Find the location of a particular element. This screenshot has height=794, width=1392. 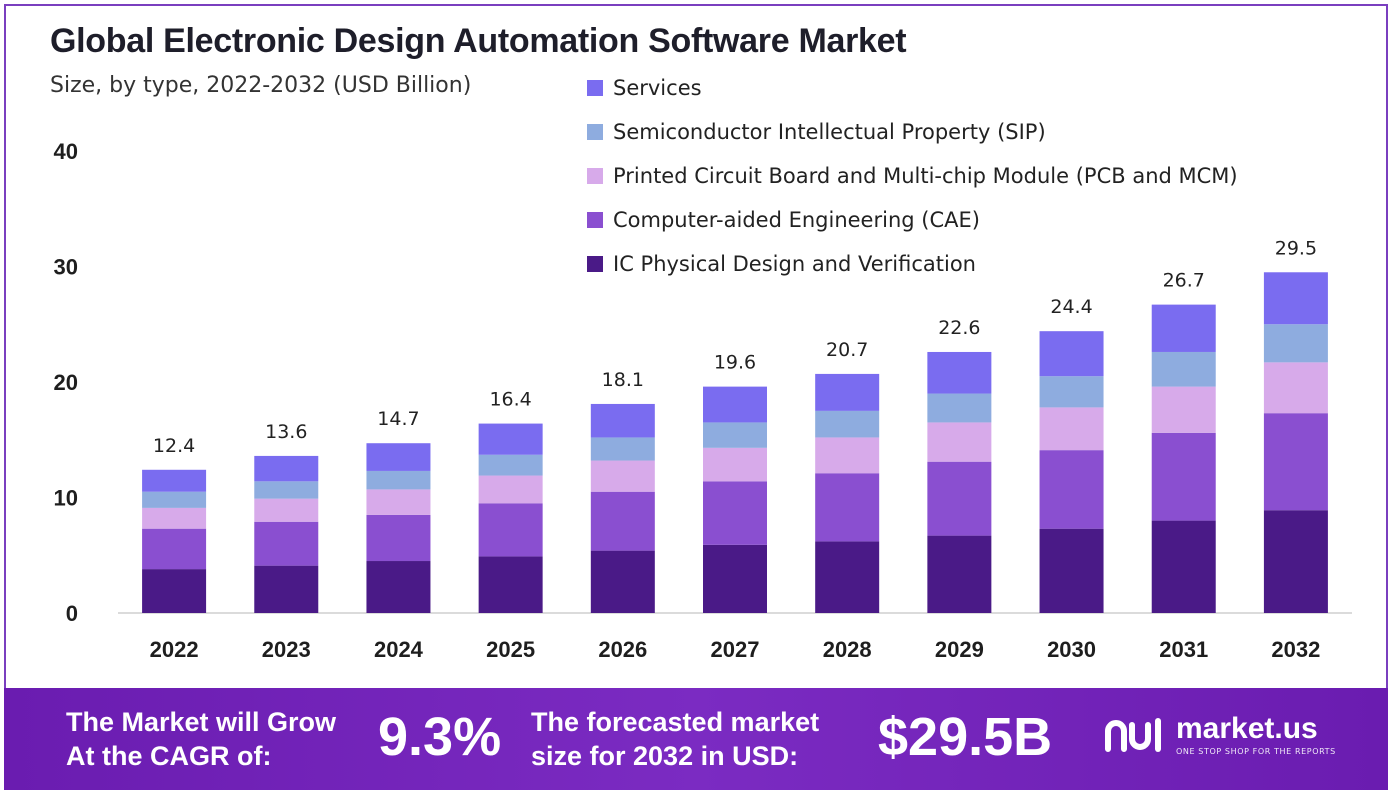

brand-logo: market.us ONE STOP SHOP FOR THE REPORTS is located at coordinates (1220, 735).